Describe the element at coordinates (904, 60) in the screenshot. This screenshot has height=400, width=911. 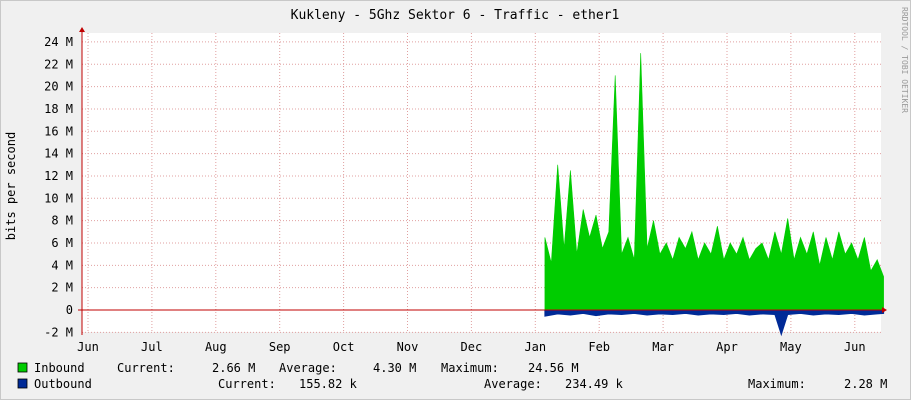
I see `watermark: RRDTOOL / TOBI OETIKER` at that location.